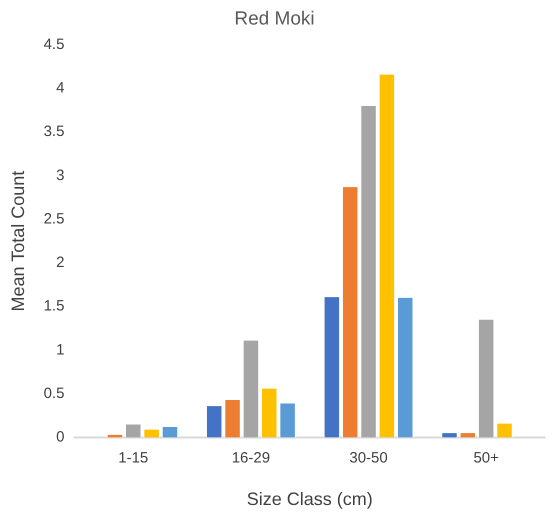 The image size is (553, 521). I want to click on x-tick-label: 30-50, so click(368, 458).